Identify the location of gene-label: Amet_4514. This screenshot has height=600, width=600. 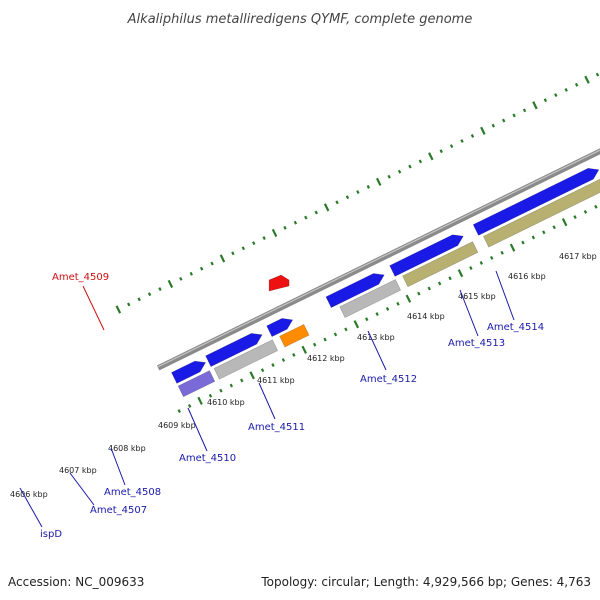
(515, 327).